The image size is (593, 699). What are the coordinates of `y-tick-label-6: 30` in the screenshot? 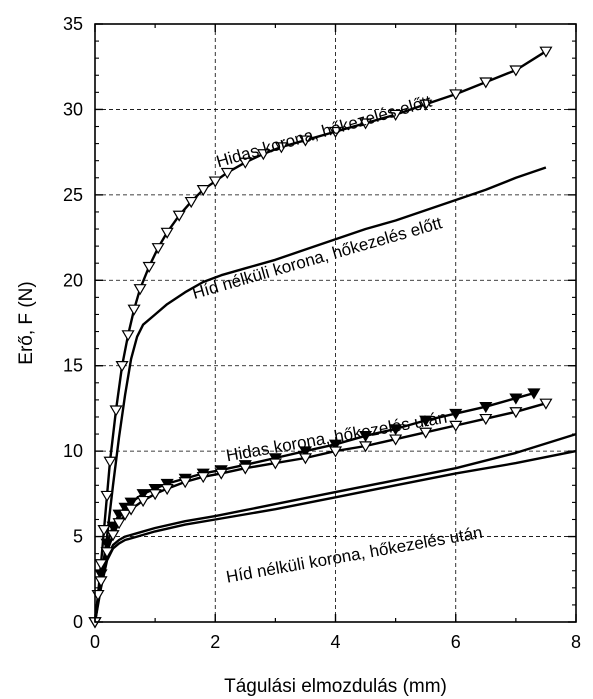 It's located at (73, 109).